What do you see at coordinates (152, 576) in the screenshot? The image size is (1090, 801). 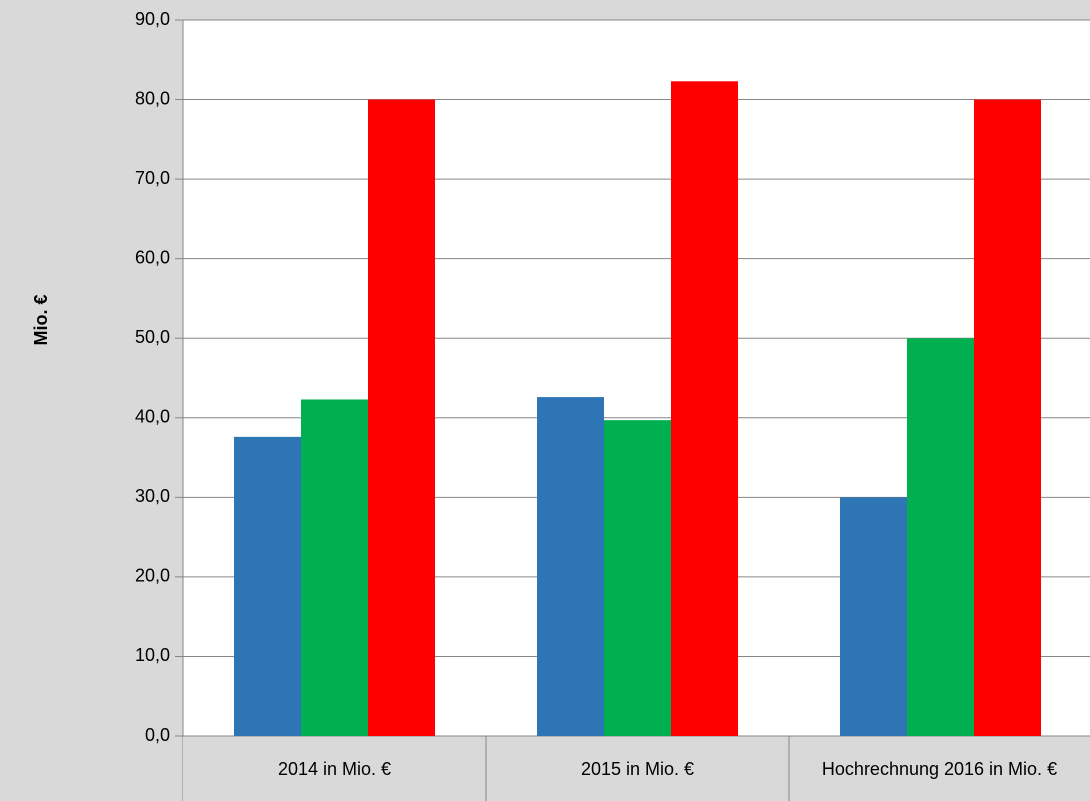 I see `y-tick-label: 20,0` at bounding box center [152, 576].